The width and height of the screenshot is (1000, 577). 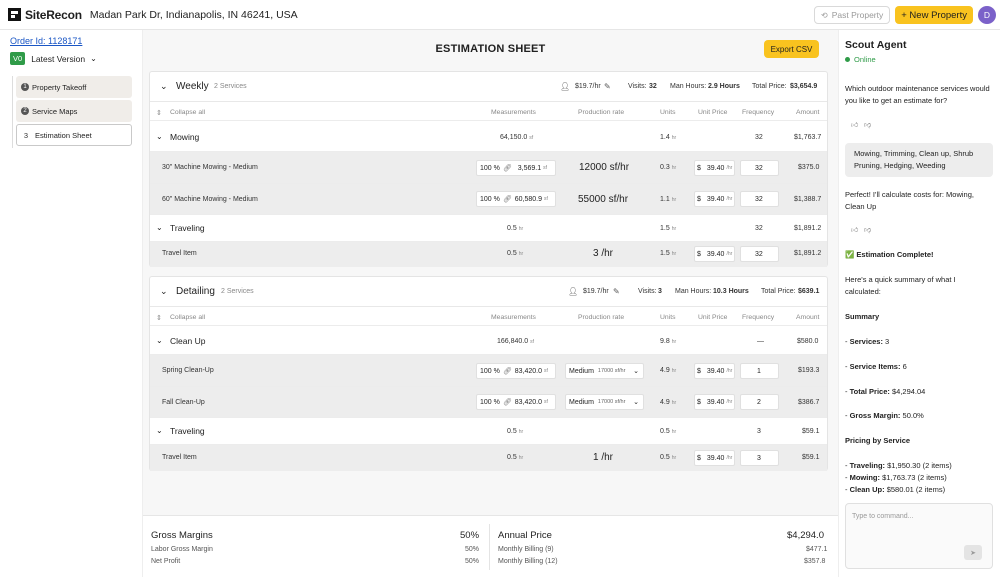 What do you see at coordinates (665, 199) in the screenshot?
I see `item-units: 1.1` at bounding box center [665, 199].